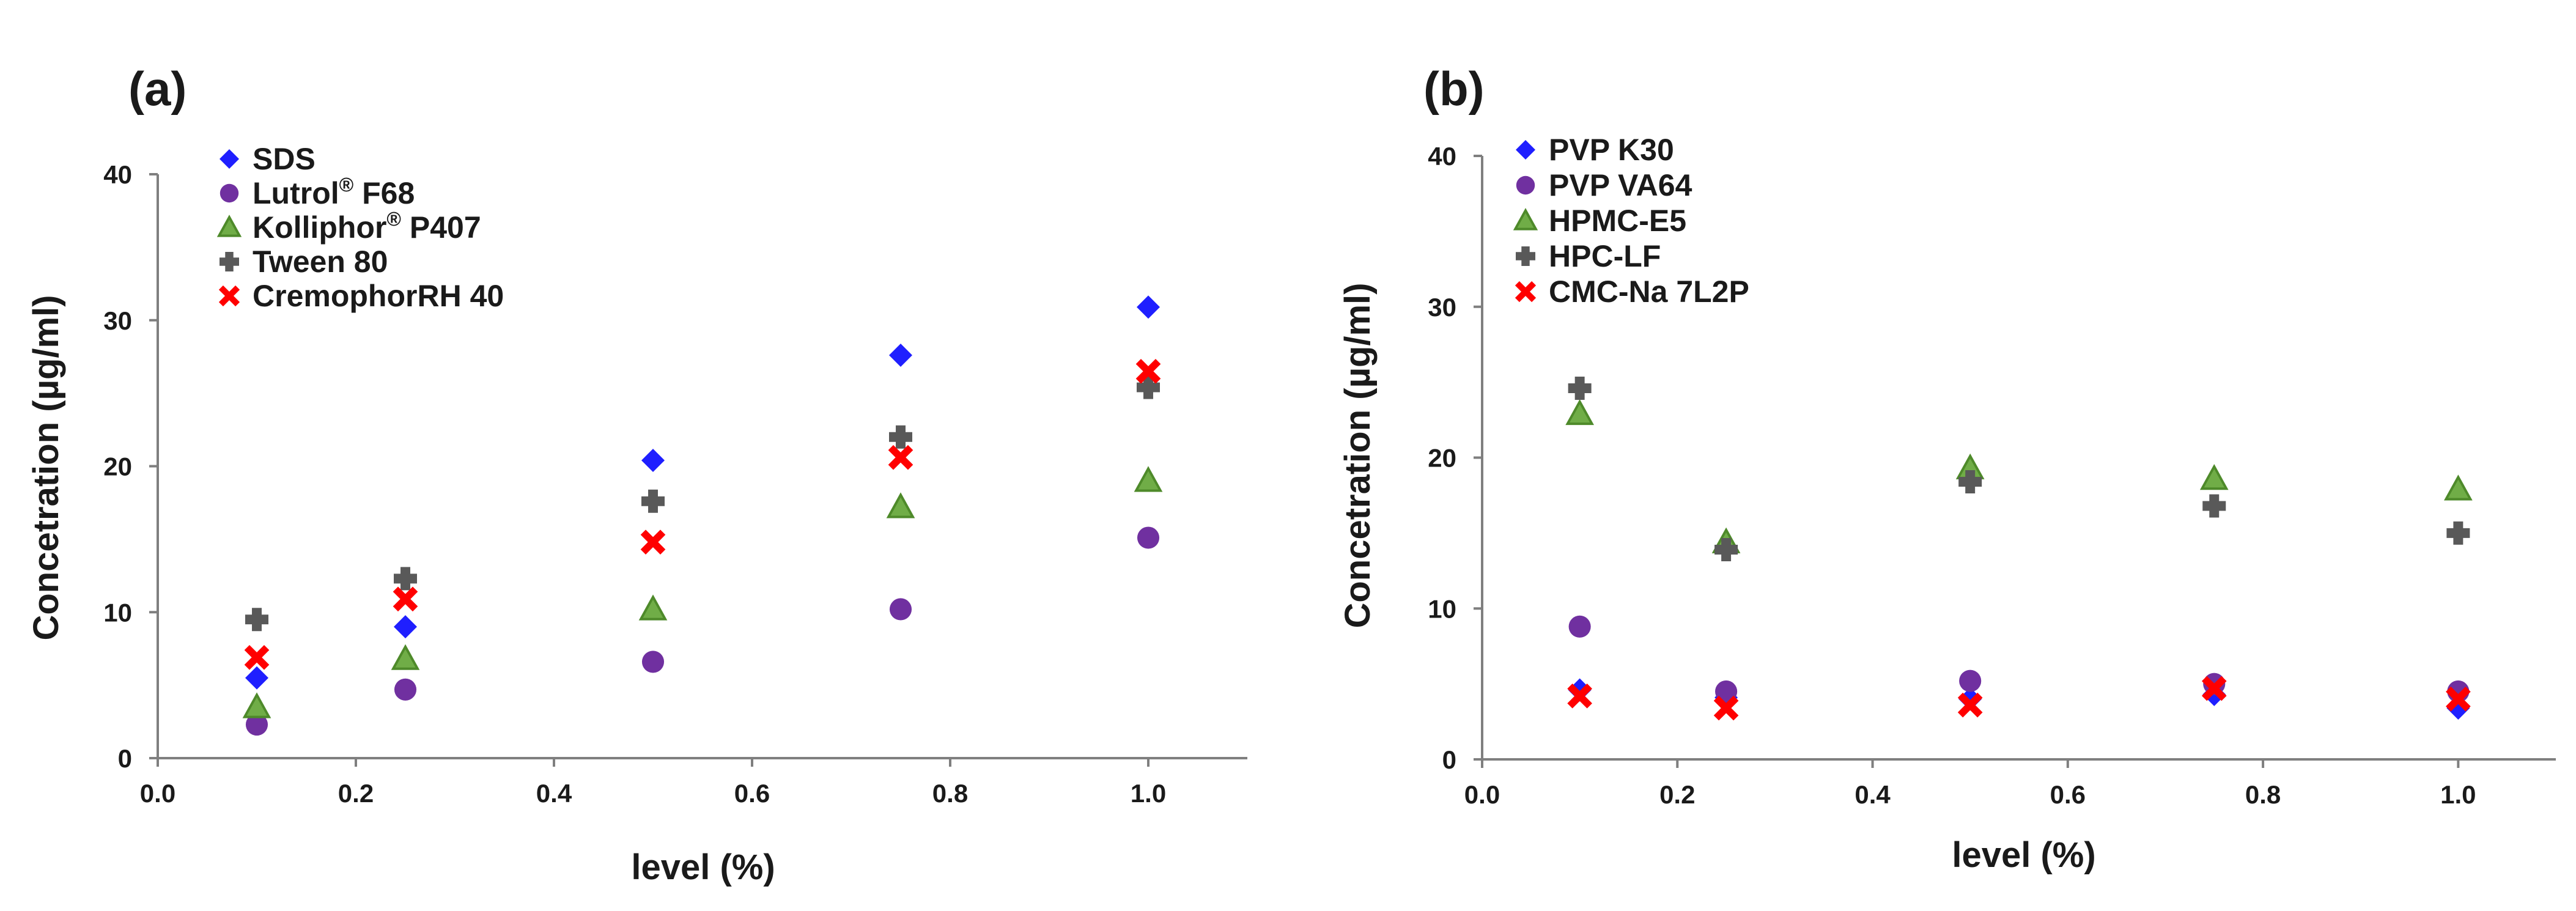 Image resolution: width=2576 pixels, height=911 pixels. I want to click on legend-marker-pvp-k30, so click(1525, 150).